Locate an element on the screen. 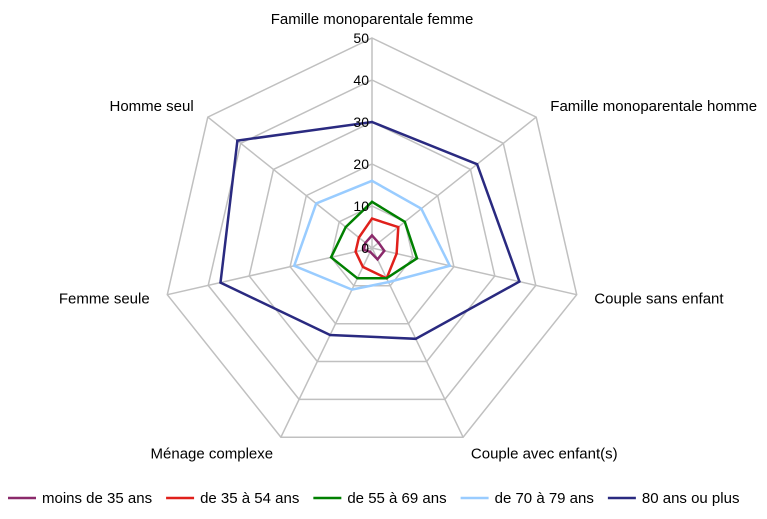  legend-label-4: de 70 à 79 ans is located at coordinates (544, 498).